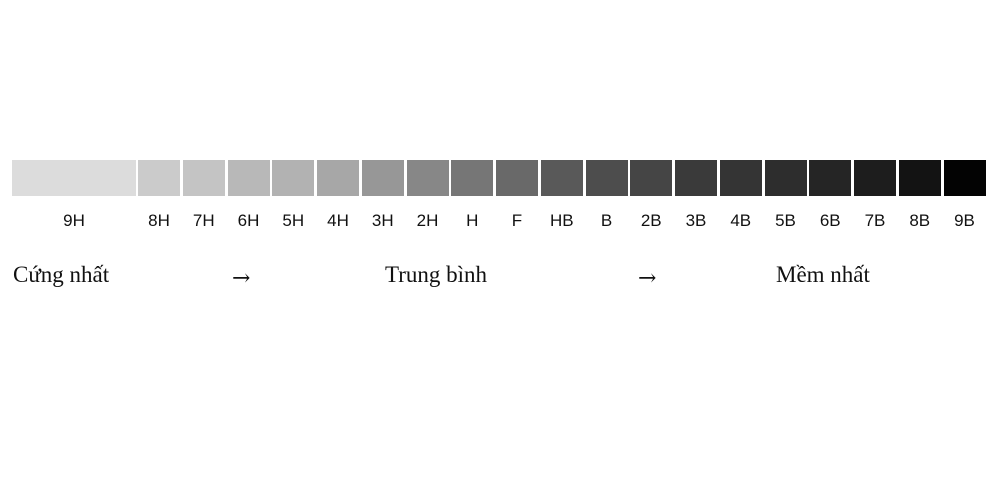 The width and height of the screenshot is (1000, 500). Describe the element at coordinates (561, 178) in the screenshot. I see `swatch-hb` at that location.